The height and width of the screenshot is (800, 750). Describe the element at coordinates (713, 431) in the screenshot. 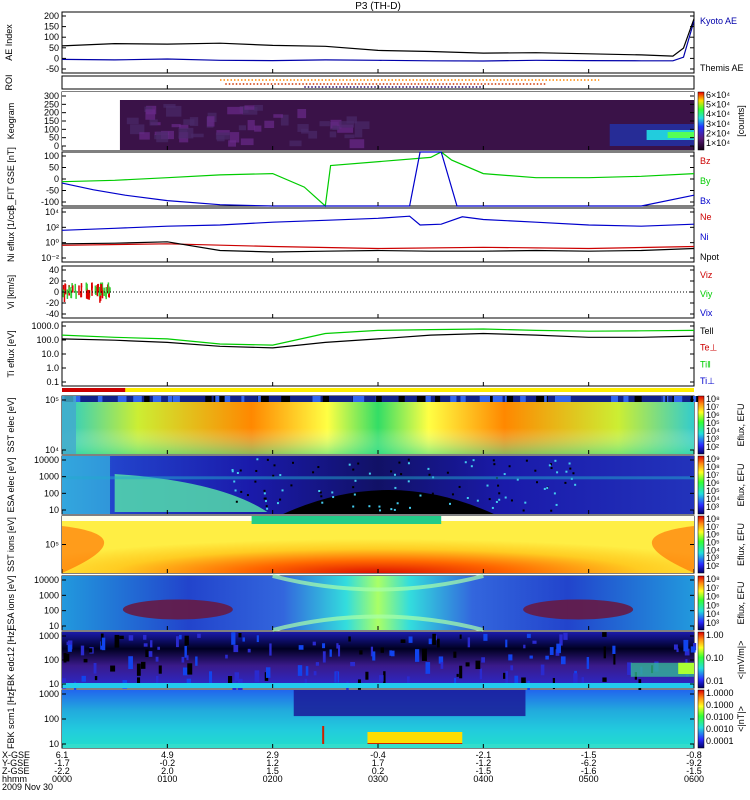

I see `colorbar-tick-sst_e-4: 10⁴` at that location.